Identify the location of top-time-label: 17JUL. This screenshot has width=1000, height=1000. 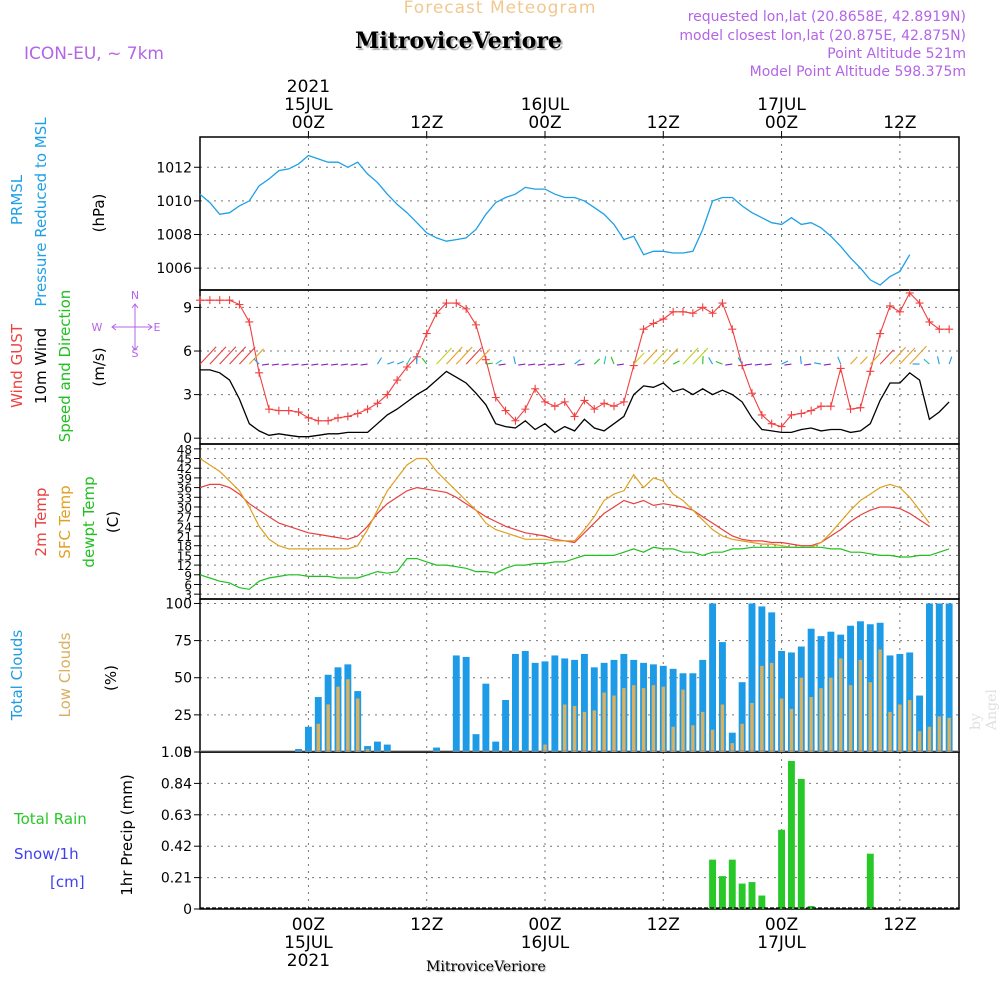
(781, 105).